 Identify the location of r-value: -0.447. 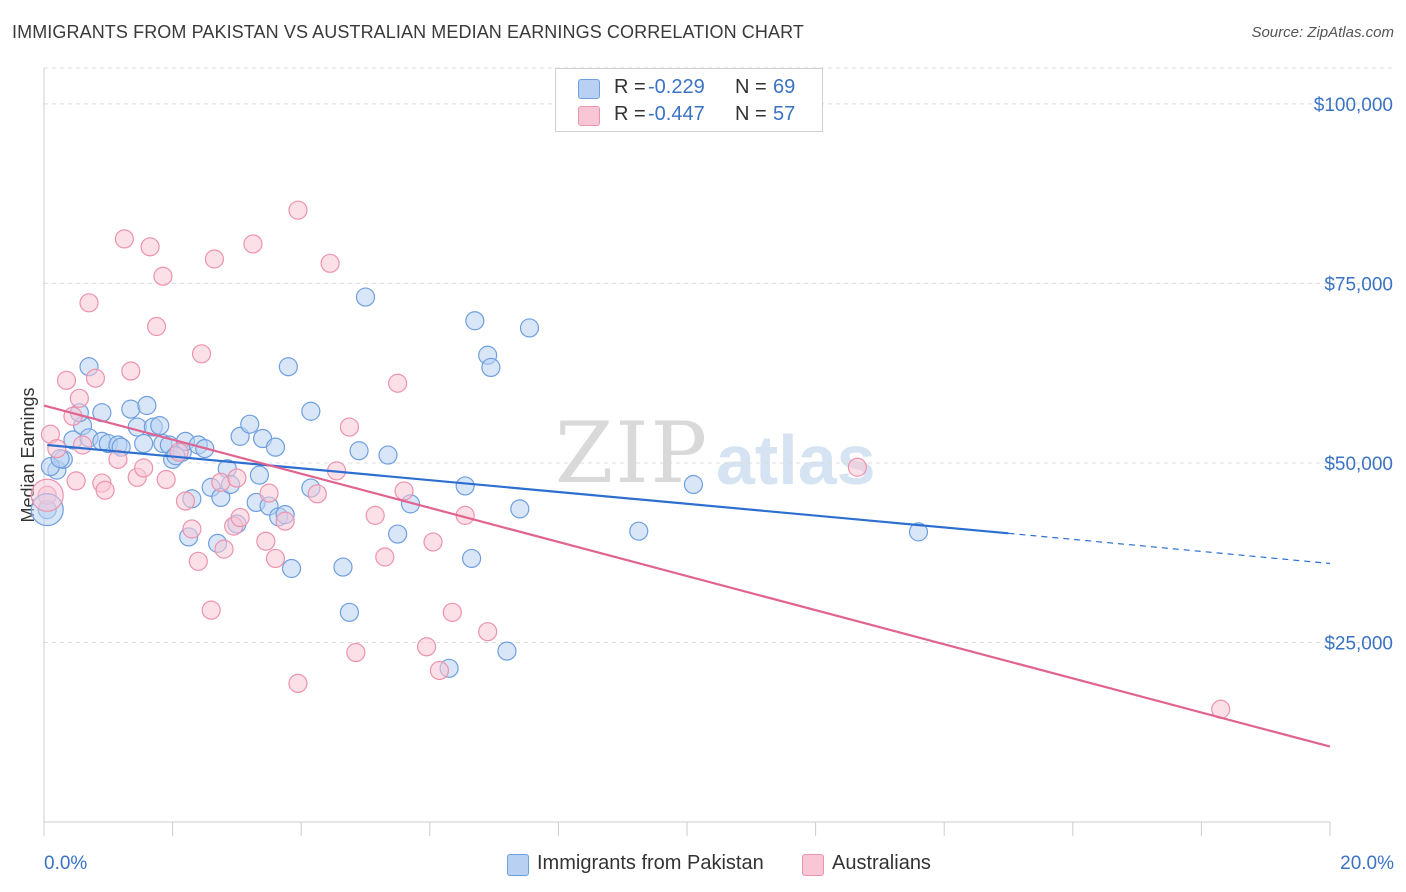
(676, 114).